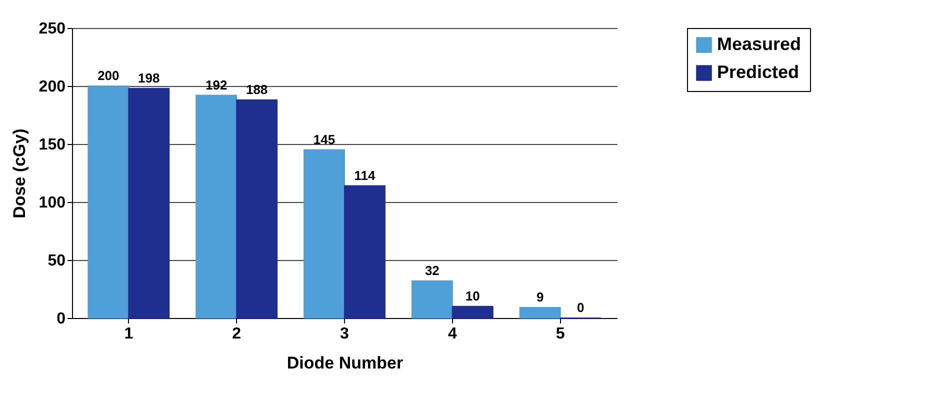 The width and height of the screenshot is (928, 408). What do you see at coordinates (580, 307) in the screenshot?
I see `data-label: 0` at bounding box center [580, 307].